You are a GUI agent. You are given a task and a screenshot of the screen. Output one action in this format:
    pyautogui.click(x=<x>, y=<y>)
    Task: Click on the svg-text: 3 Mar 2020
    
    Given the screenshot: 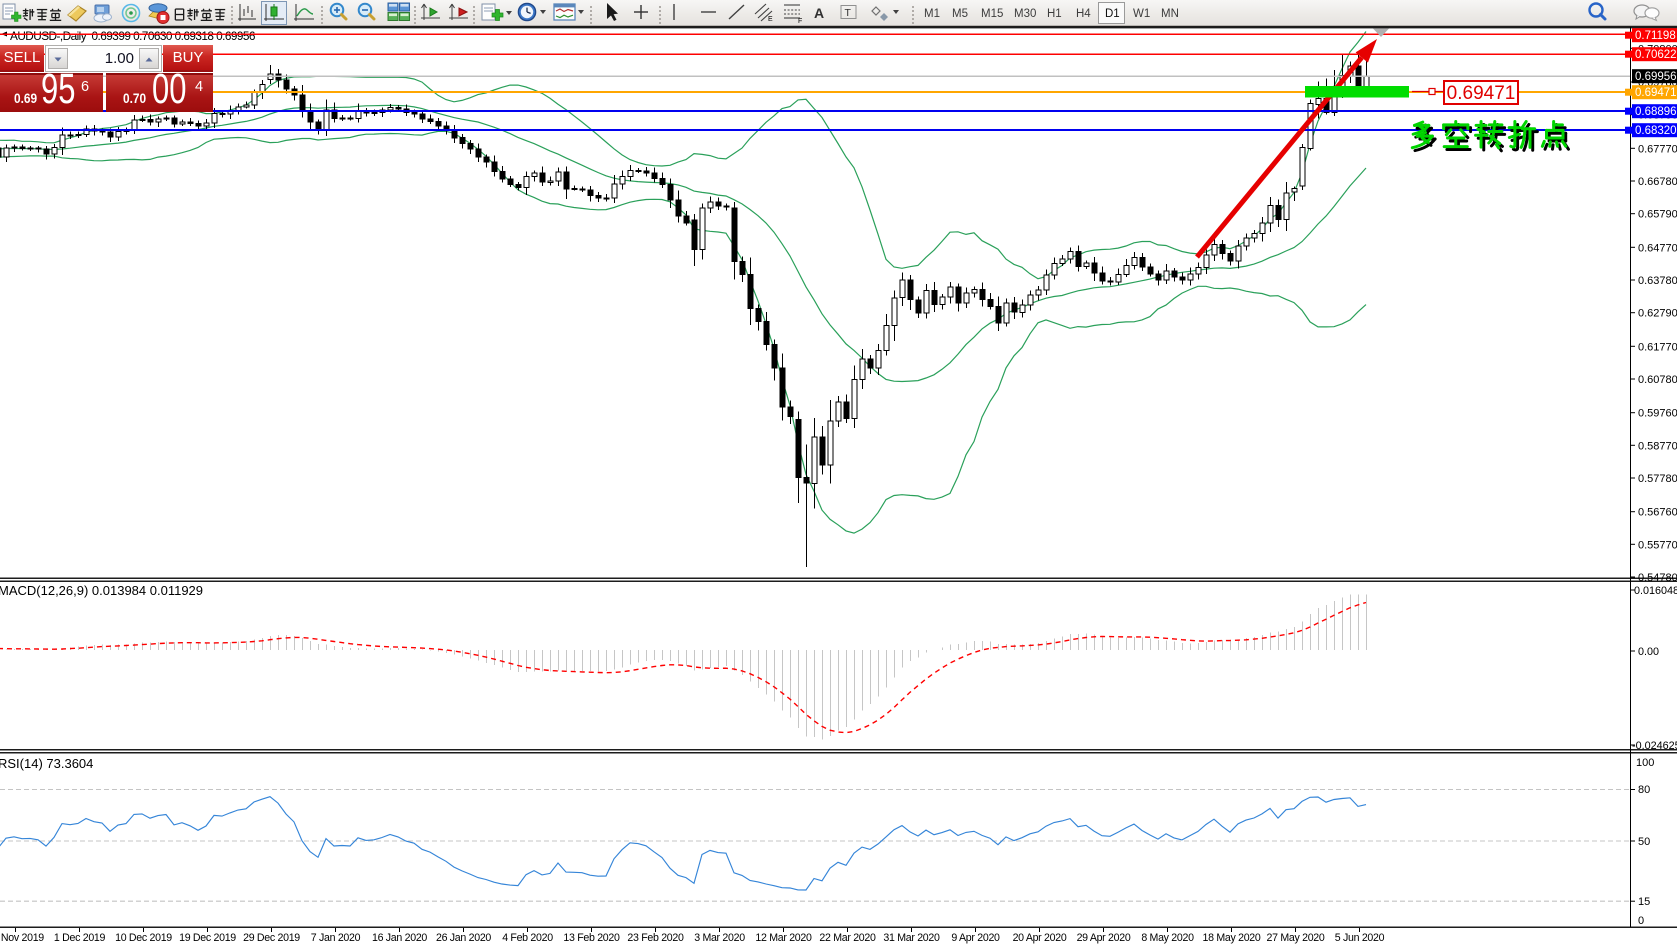 What is the action you would take?
    pyautogui.click(x=719, y=938)
    